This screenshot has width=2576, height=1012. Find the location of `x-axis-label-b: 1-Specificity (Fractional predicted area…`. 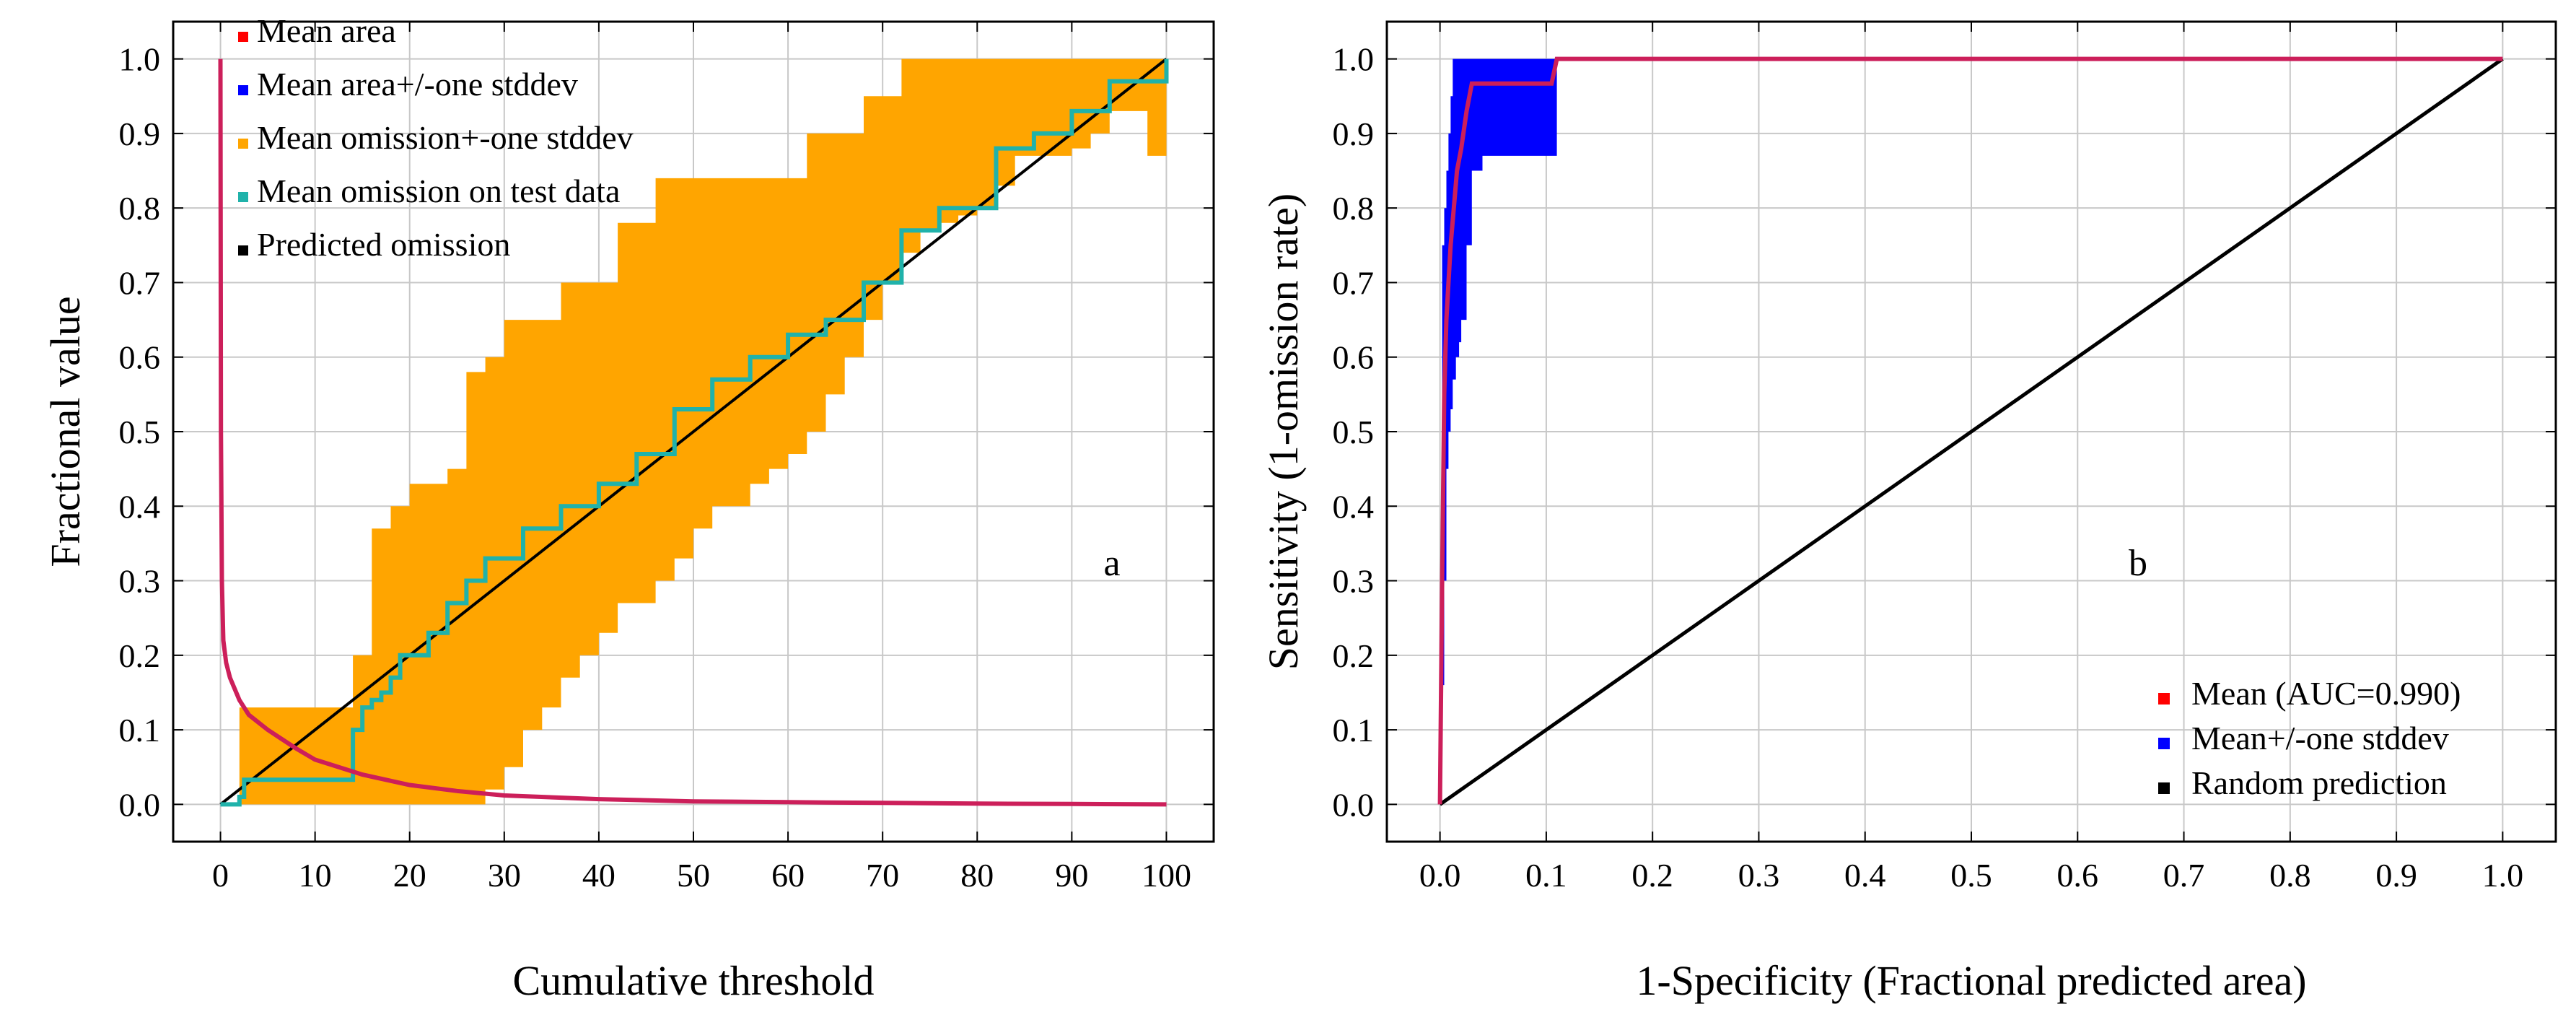

x-axis-label-b: 1-Specificity (Fractional predicted area… is located at coordinates (1971, 980).